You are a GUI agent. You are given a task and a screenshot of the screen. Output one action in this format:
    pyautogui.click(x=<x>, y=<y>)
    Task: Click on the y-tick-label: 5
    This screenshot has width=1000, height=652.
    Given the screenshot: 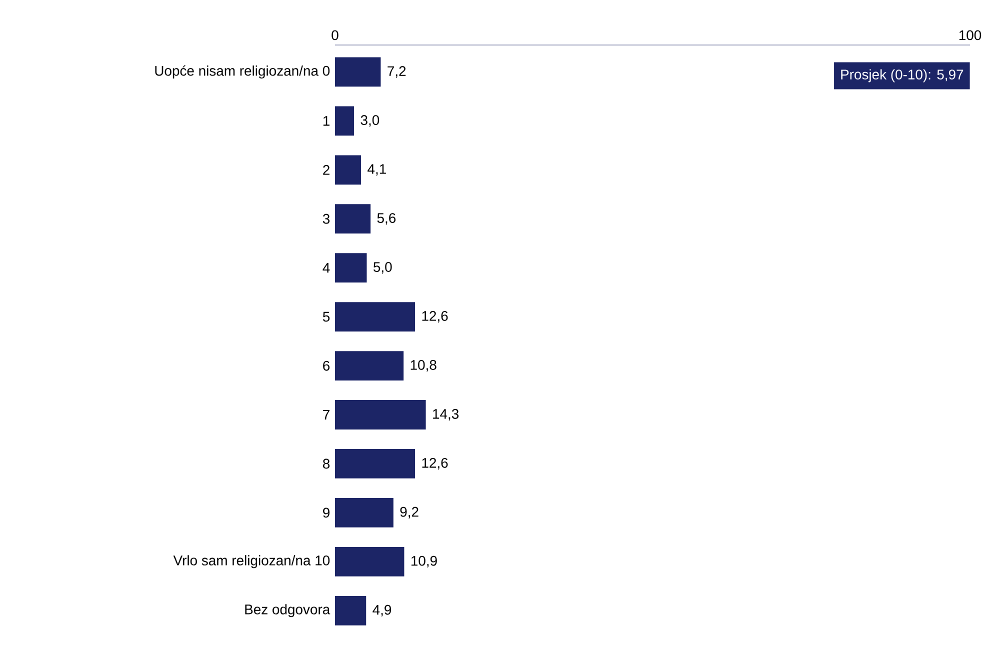 What is the action you would take?
    pyautogui.click(x=326, y=317)
    